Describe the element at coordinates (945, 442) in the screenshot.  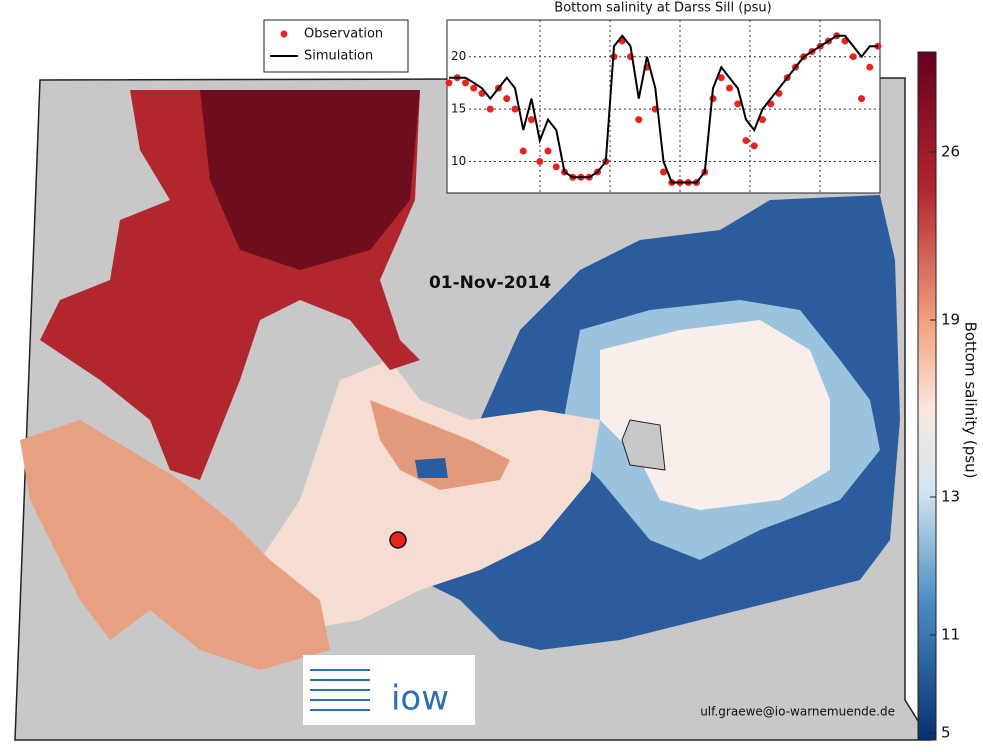
I see `colorbar-ticks: 26 19 13 11 5` at that location.